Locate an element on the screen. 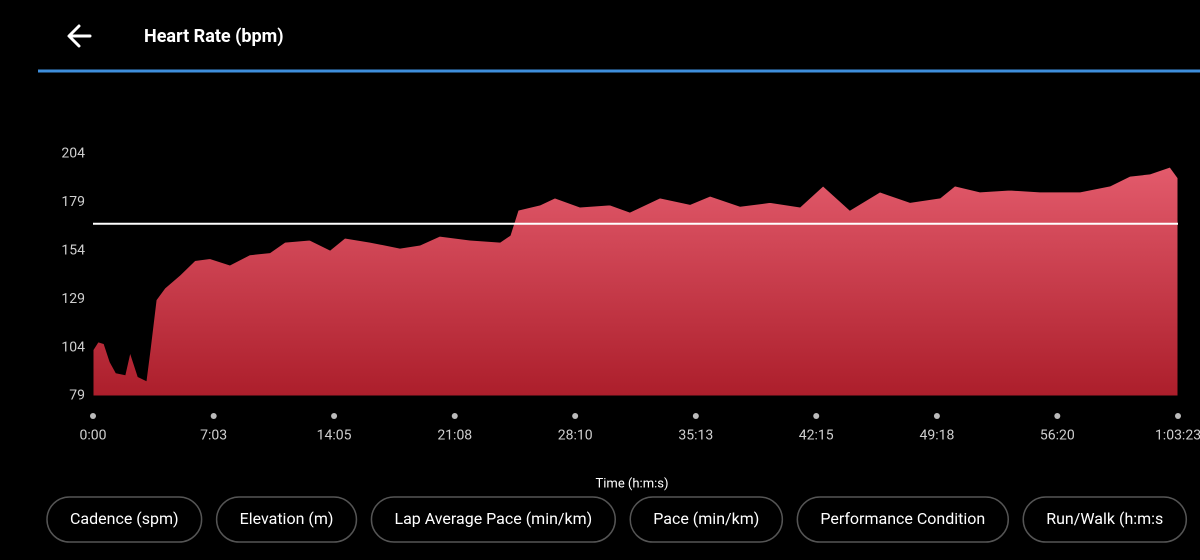 The width and height of the screenshot is (1200, 560). x-tick-label: 21:08 is located at coordinates (454, 436).